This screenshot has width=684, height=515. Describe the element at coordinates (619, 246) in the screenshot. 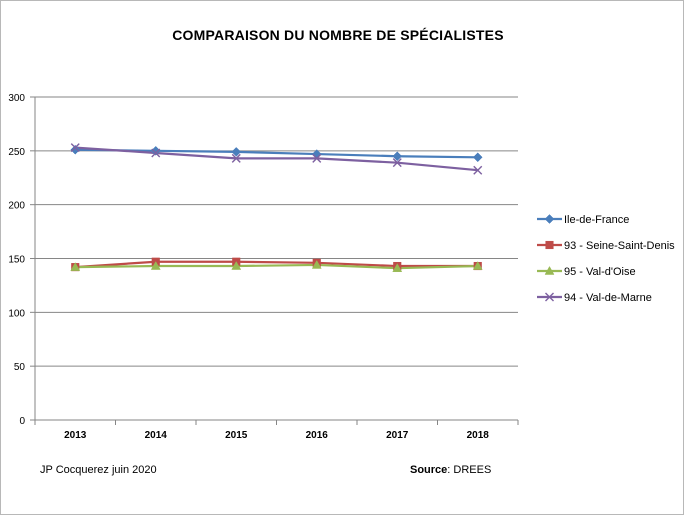

I see `legend-label: 93 - Seine-Saint-Denis` at that location.